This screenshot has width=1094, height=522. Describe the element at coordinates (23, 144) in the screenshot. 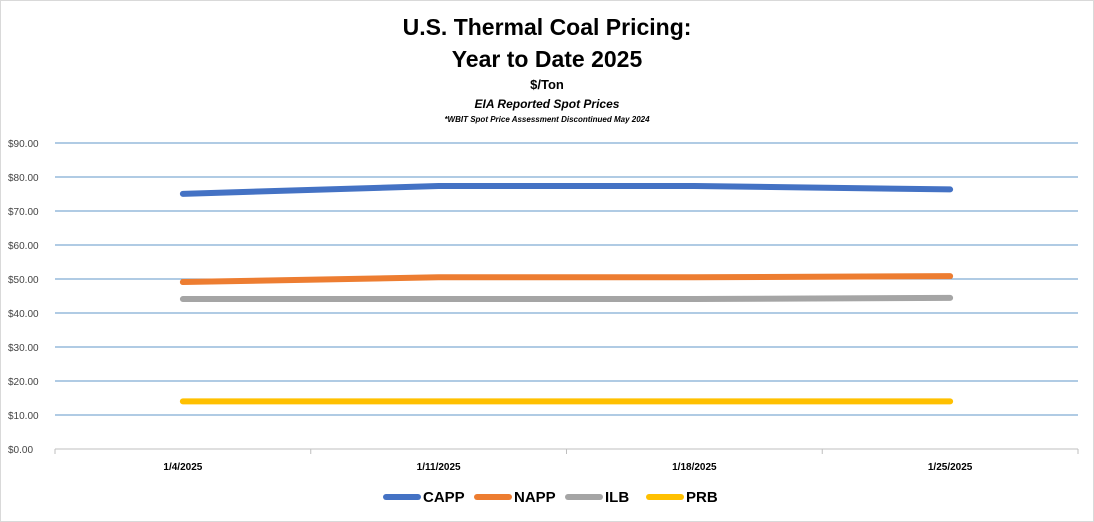

I see `y-tick-label: $90.00` at that location.